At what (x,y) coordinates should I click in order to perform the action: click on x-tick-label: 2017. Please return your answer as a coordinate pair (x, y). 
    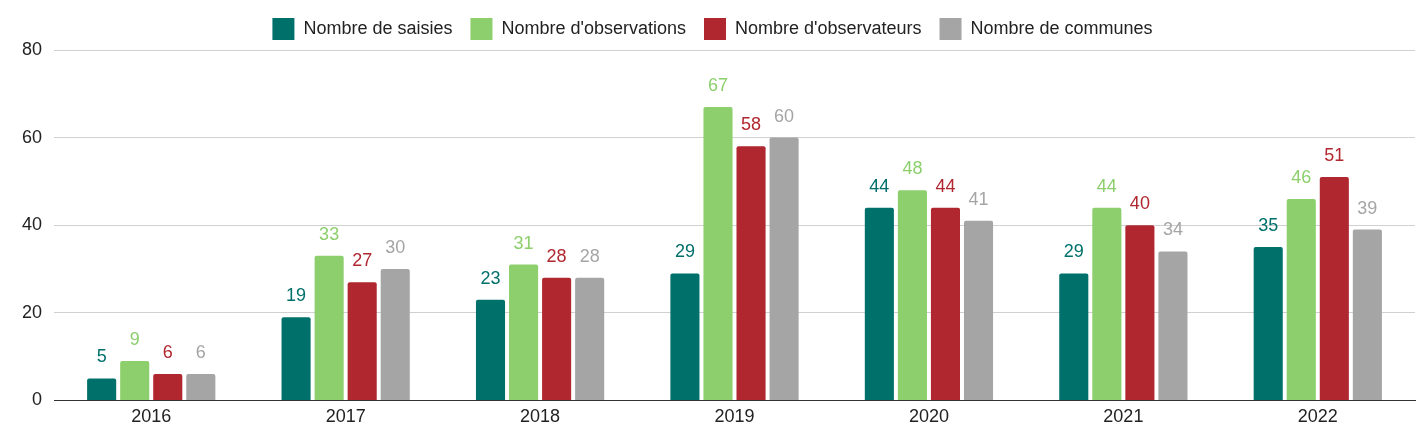
    Looking at the image, I should click on (345, 416).